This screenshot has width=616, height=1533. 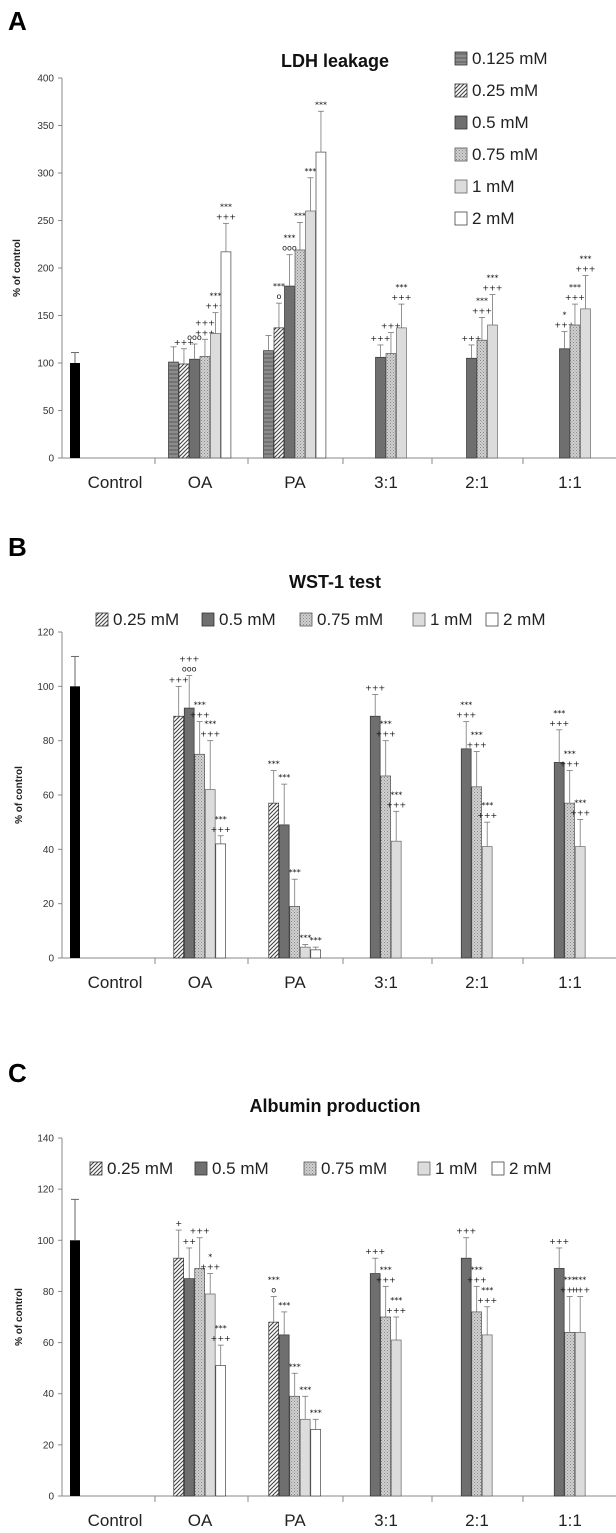 What do you see at coordinates (295, 1446) in the screenshot?
I see `bar-pa-0p75mm` at bounding box center [295, 1446].